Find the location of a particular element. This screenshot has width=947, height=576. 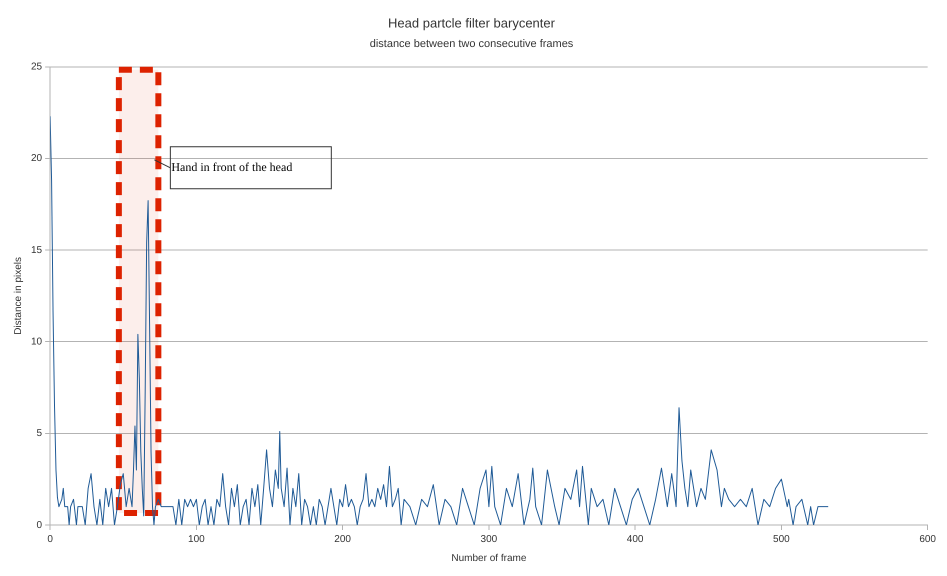

band-label: Hand in front of the head is located at coordinates (231, 167).